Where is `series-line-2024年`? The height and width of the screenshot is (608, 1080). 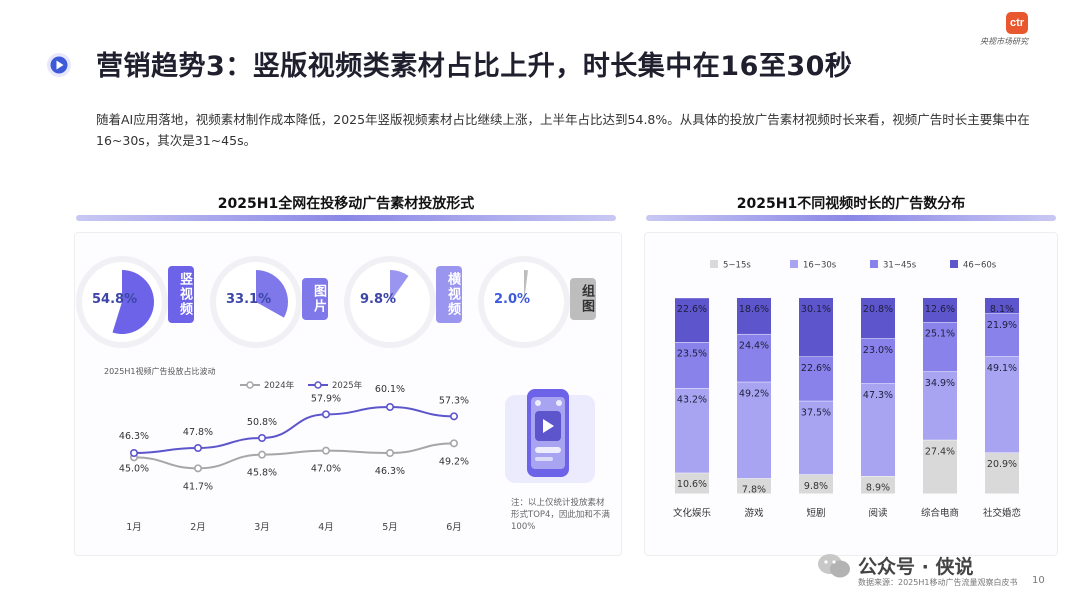
series-line-2024年 is located at coordinates (294, 456).